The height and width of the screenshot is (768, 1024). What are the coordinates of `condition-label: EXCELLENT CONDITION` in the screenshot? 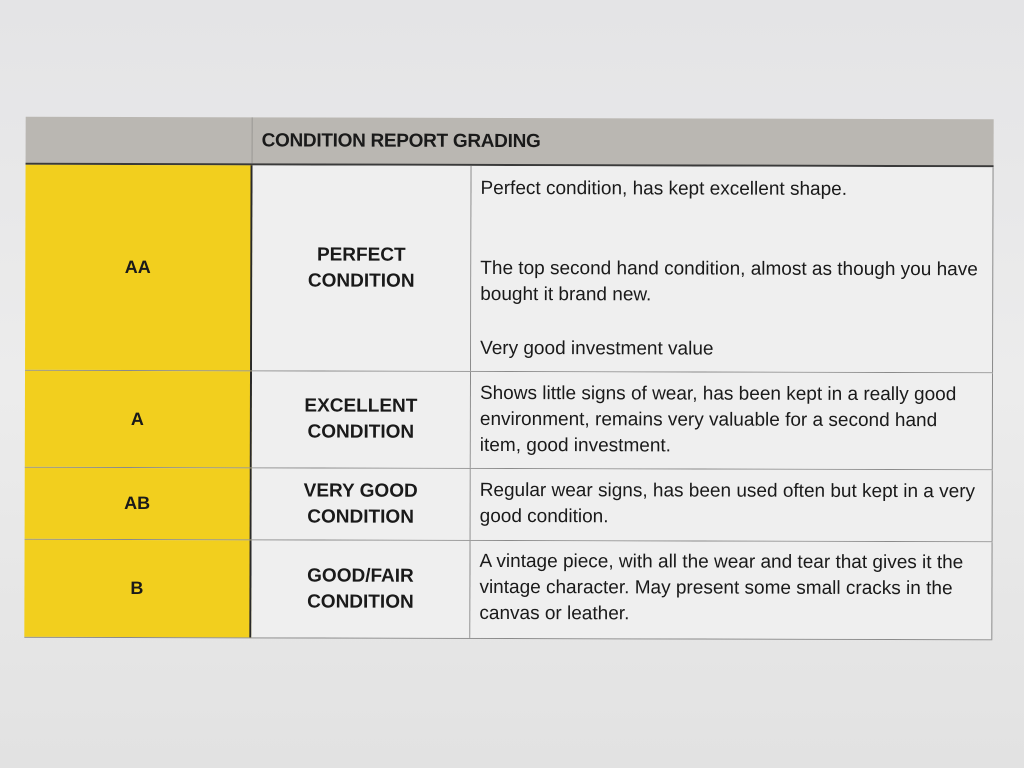 It's located at (361, 419).